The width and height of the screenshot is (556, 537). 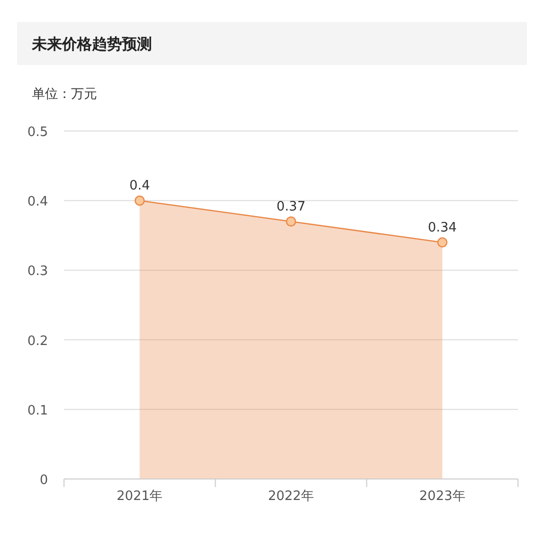 I want to click on y-tick-label: 0.3, so click(x=37, y=272).